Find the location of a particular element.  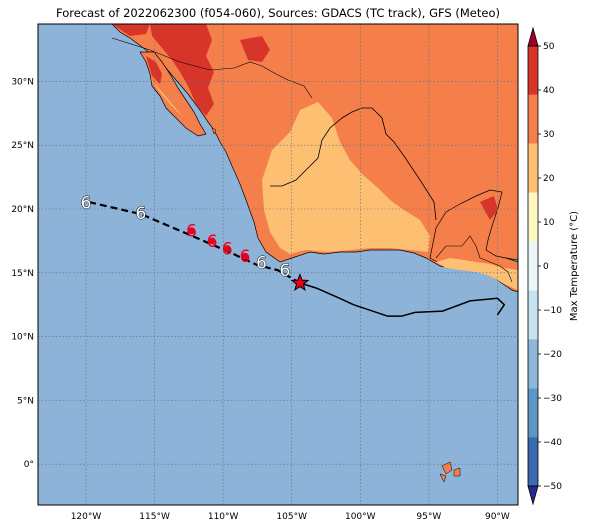

colorbar-tick-label: 40 is located at coordinates (549, 91).